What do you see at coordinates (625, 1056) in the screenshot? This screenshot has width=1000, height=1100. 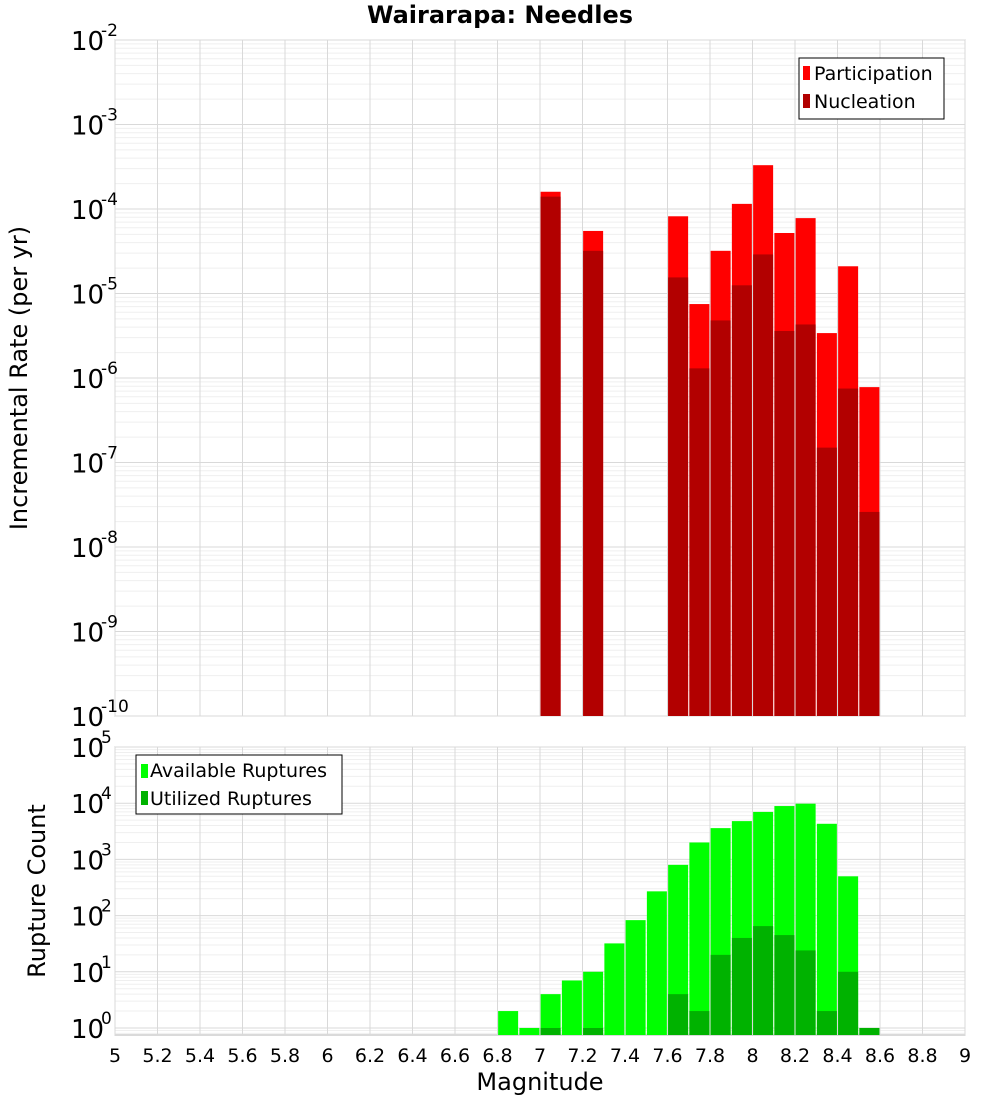 I see `x-tick-label: 7.4` at bounding box center [625, 1056].